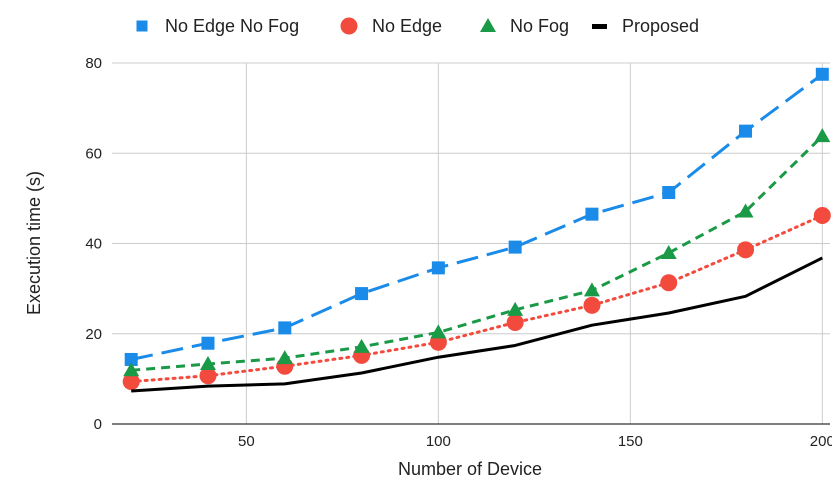 The image size is (832, 500). What do you see at coordinates (470, 469) in the screenshot?
I see `x-axis-title: Number of Device` at bounding box center [470, 469].